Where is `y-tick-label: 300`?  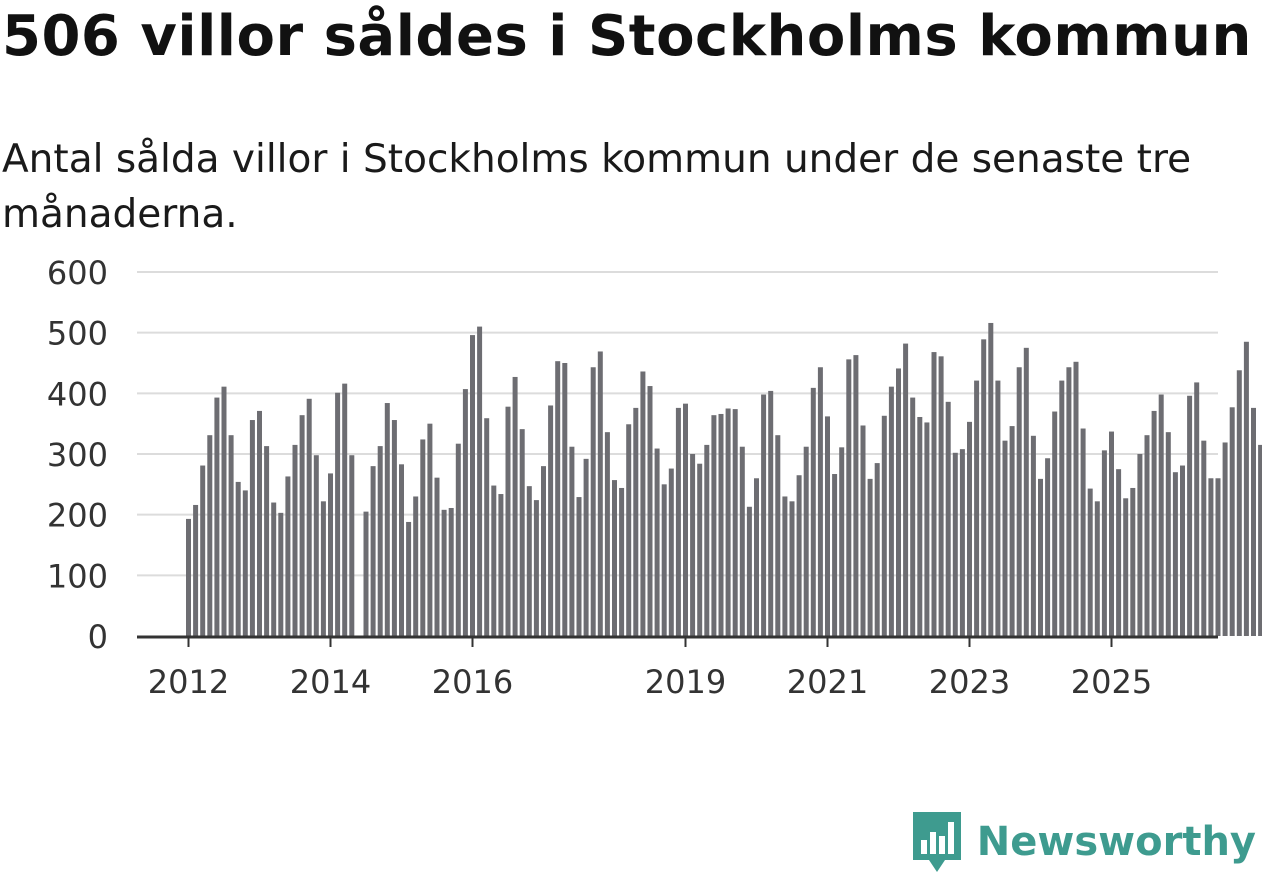
y-tick-label: 300 is located at coordinates (77, 455).